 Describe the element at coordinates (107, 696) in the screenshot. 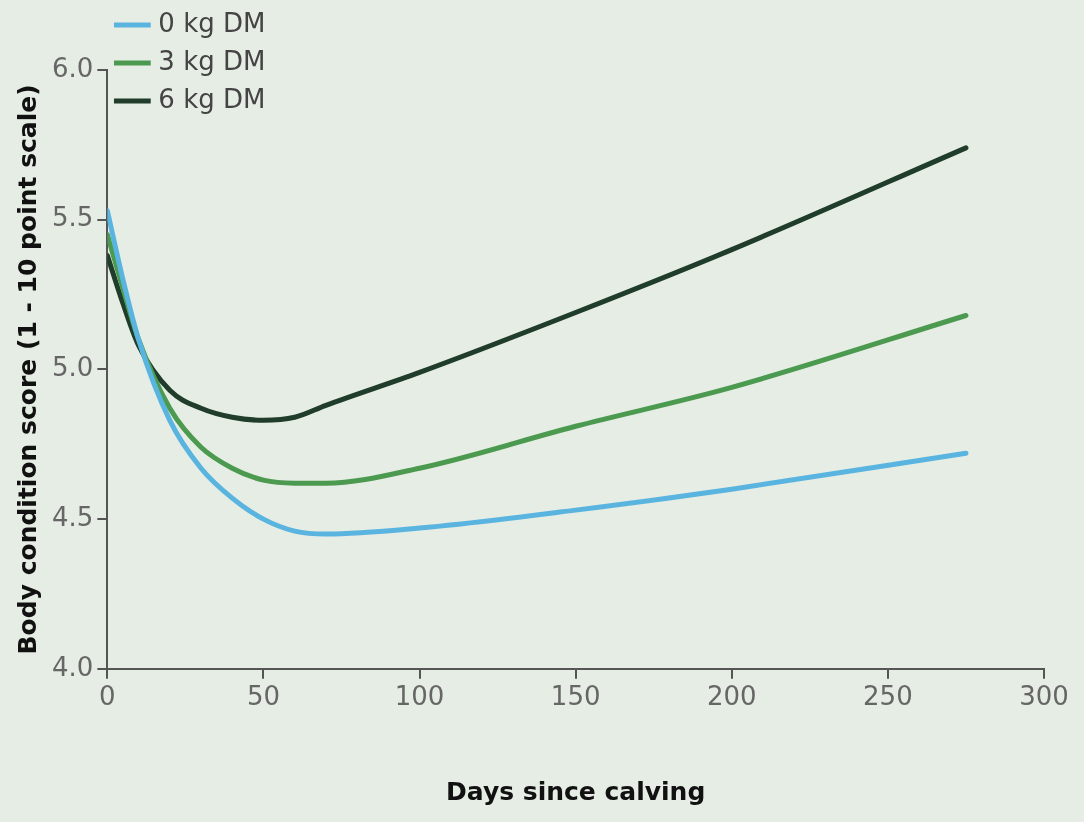

I see `x-tick-label: 0` at that location.